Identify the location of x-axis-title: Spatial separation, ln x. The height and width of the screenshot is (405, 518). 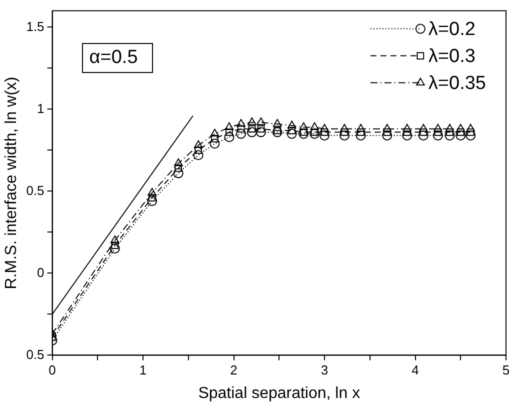
(279, 393).